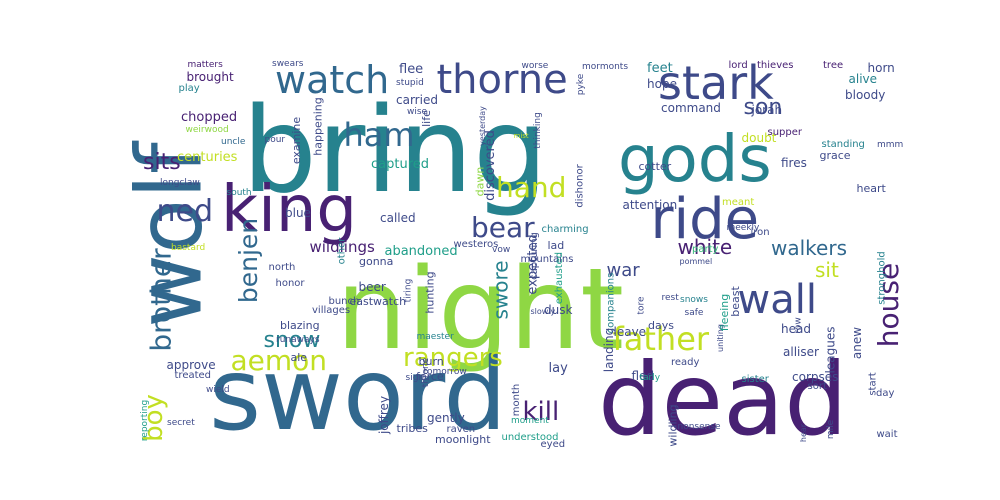  Describe the element at coordinates (623, 270) in the screenshot. I see `cloud-word-war: war` at that location.